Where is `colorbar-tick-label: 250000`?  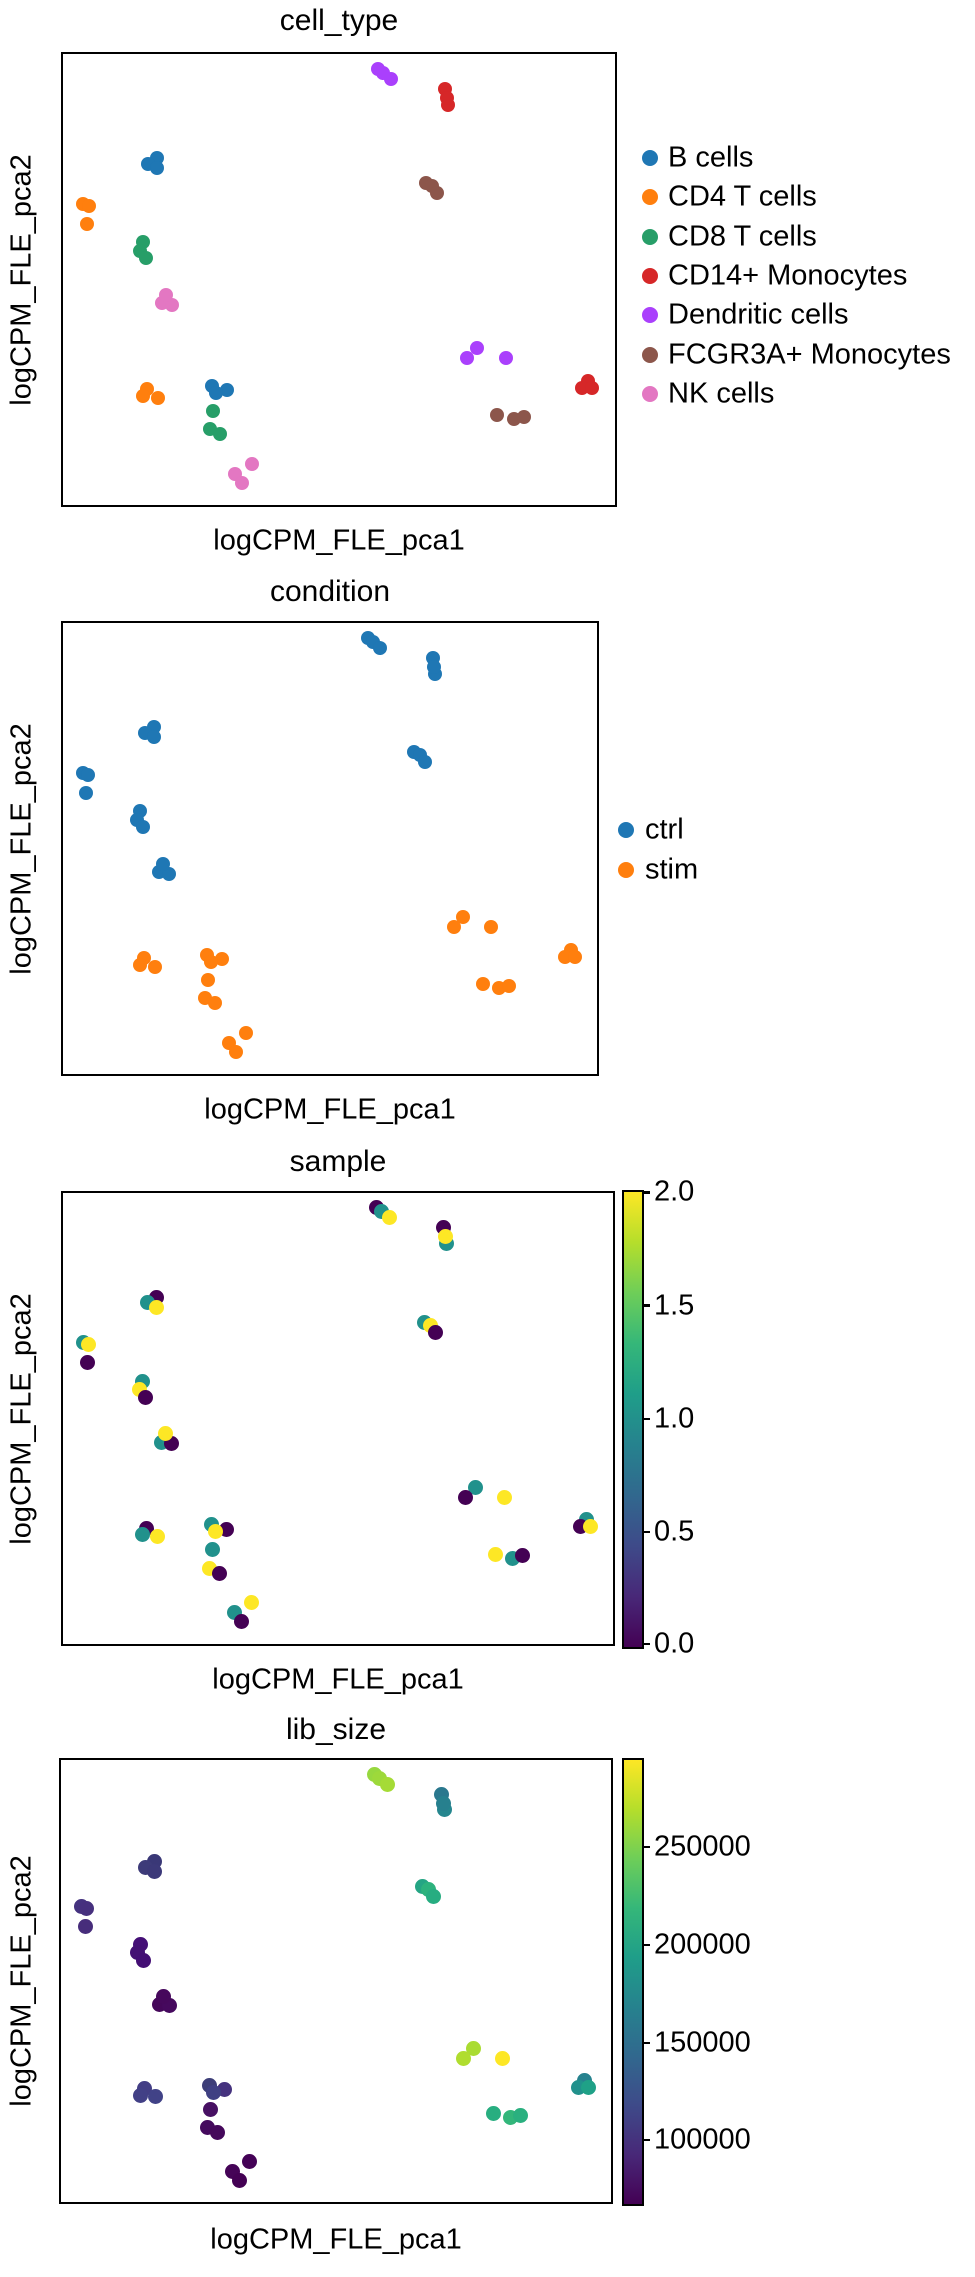
colorbar-tick-label: 250000 is located at coordinates (702, 1846).